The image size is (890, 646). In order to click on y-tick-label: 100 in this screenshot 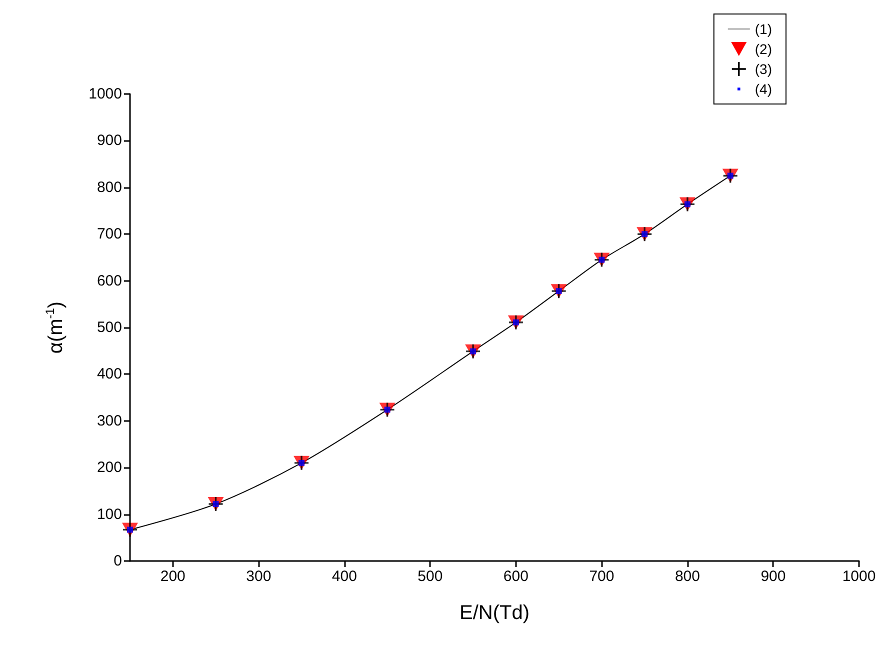, I will do `click(109, 514)`.